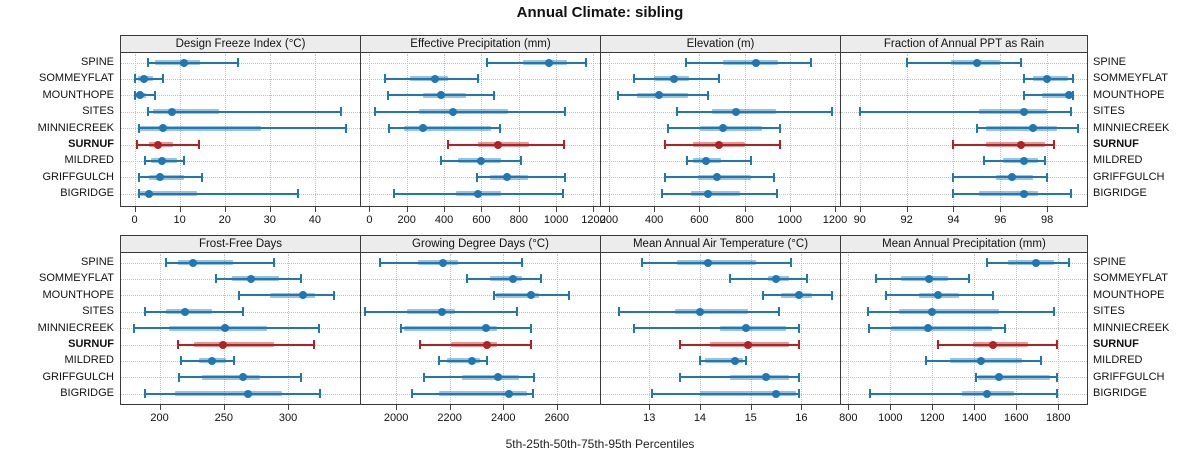  Describe the element at coordinates (1130, 78) in the screenshot. I see `site-label-right: SOMMEYFLAT` at that location.